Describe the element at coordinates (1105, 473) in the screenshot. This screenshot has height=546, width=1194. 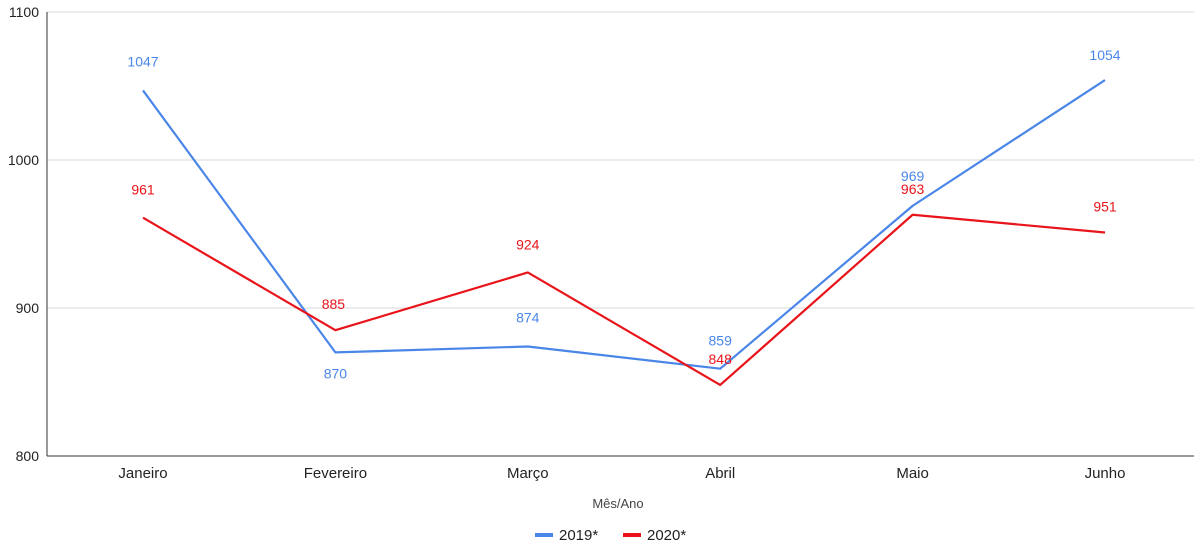
I see `x-tick-label: Junho` at that location.